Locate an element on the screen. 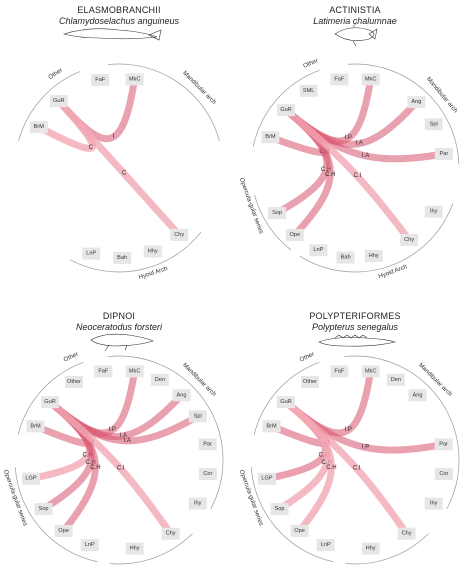 The image size is (474, 579). structure-box: SML is located at coordinates (308, 90).